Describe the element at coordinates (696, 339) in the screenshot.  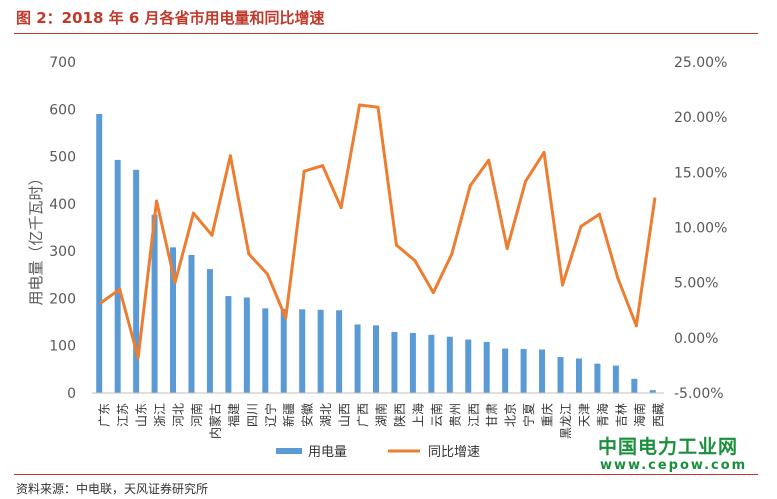
I see `right-tick-label: 0.00%` at that location.